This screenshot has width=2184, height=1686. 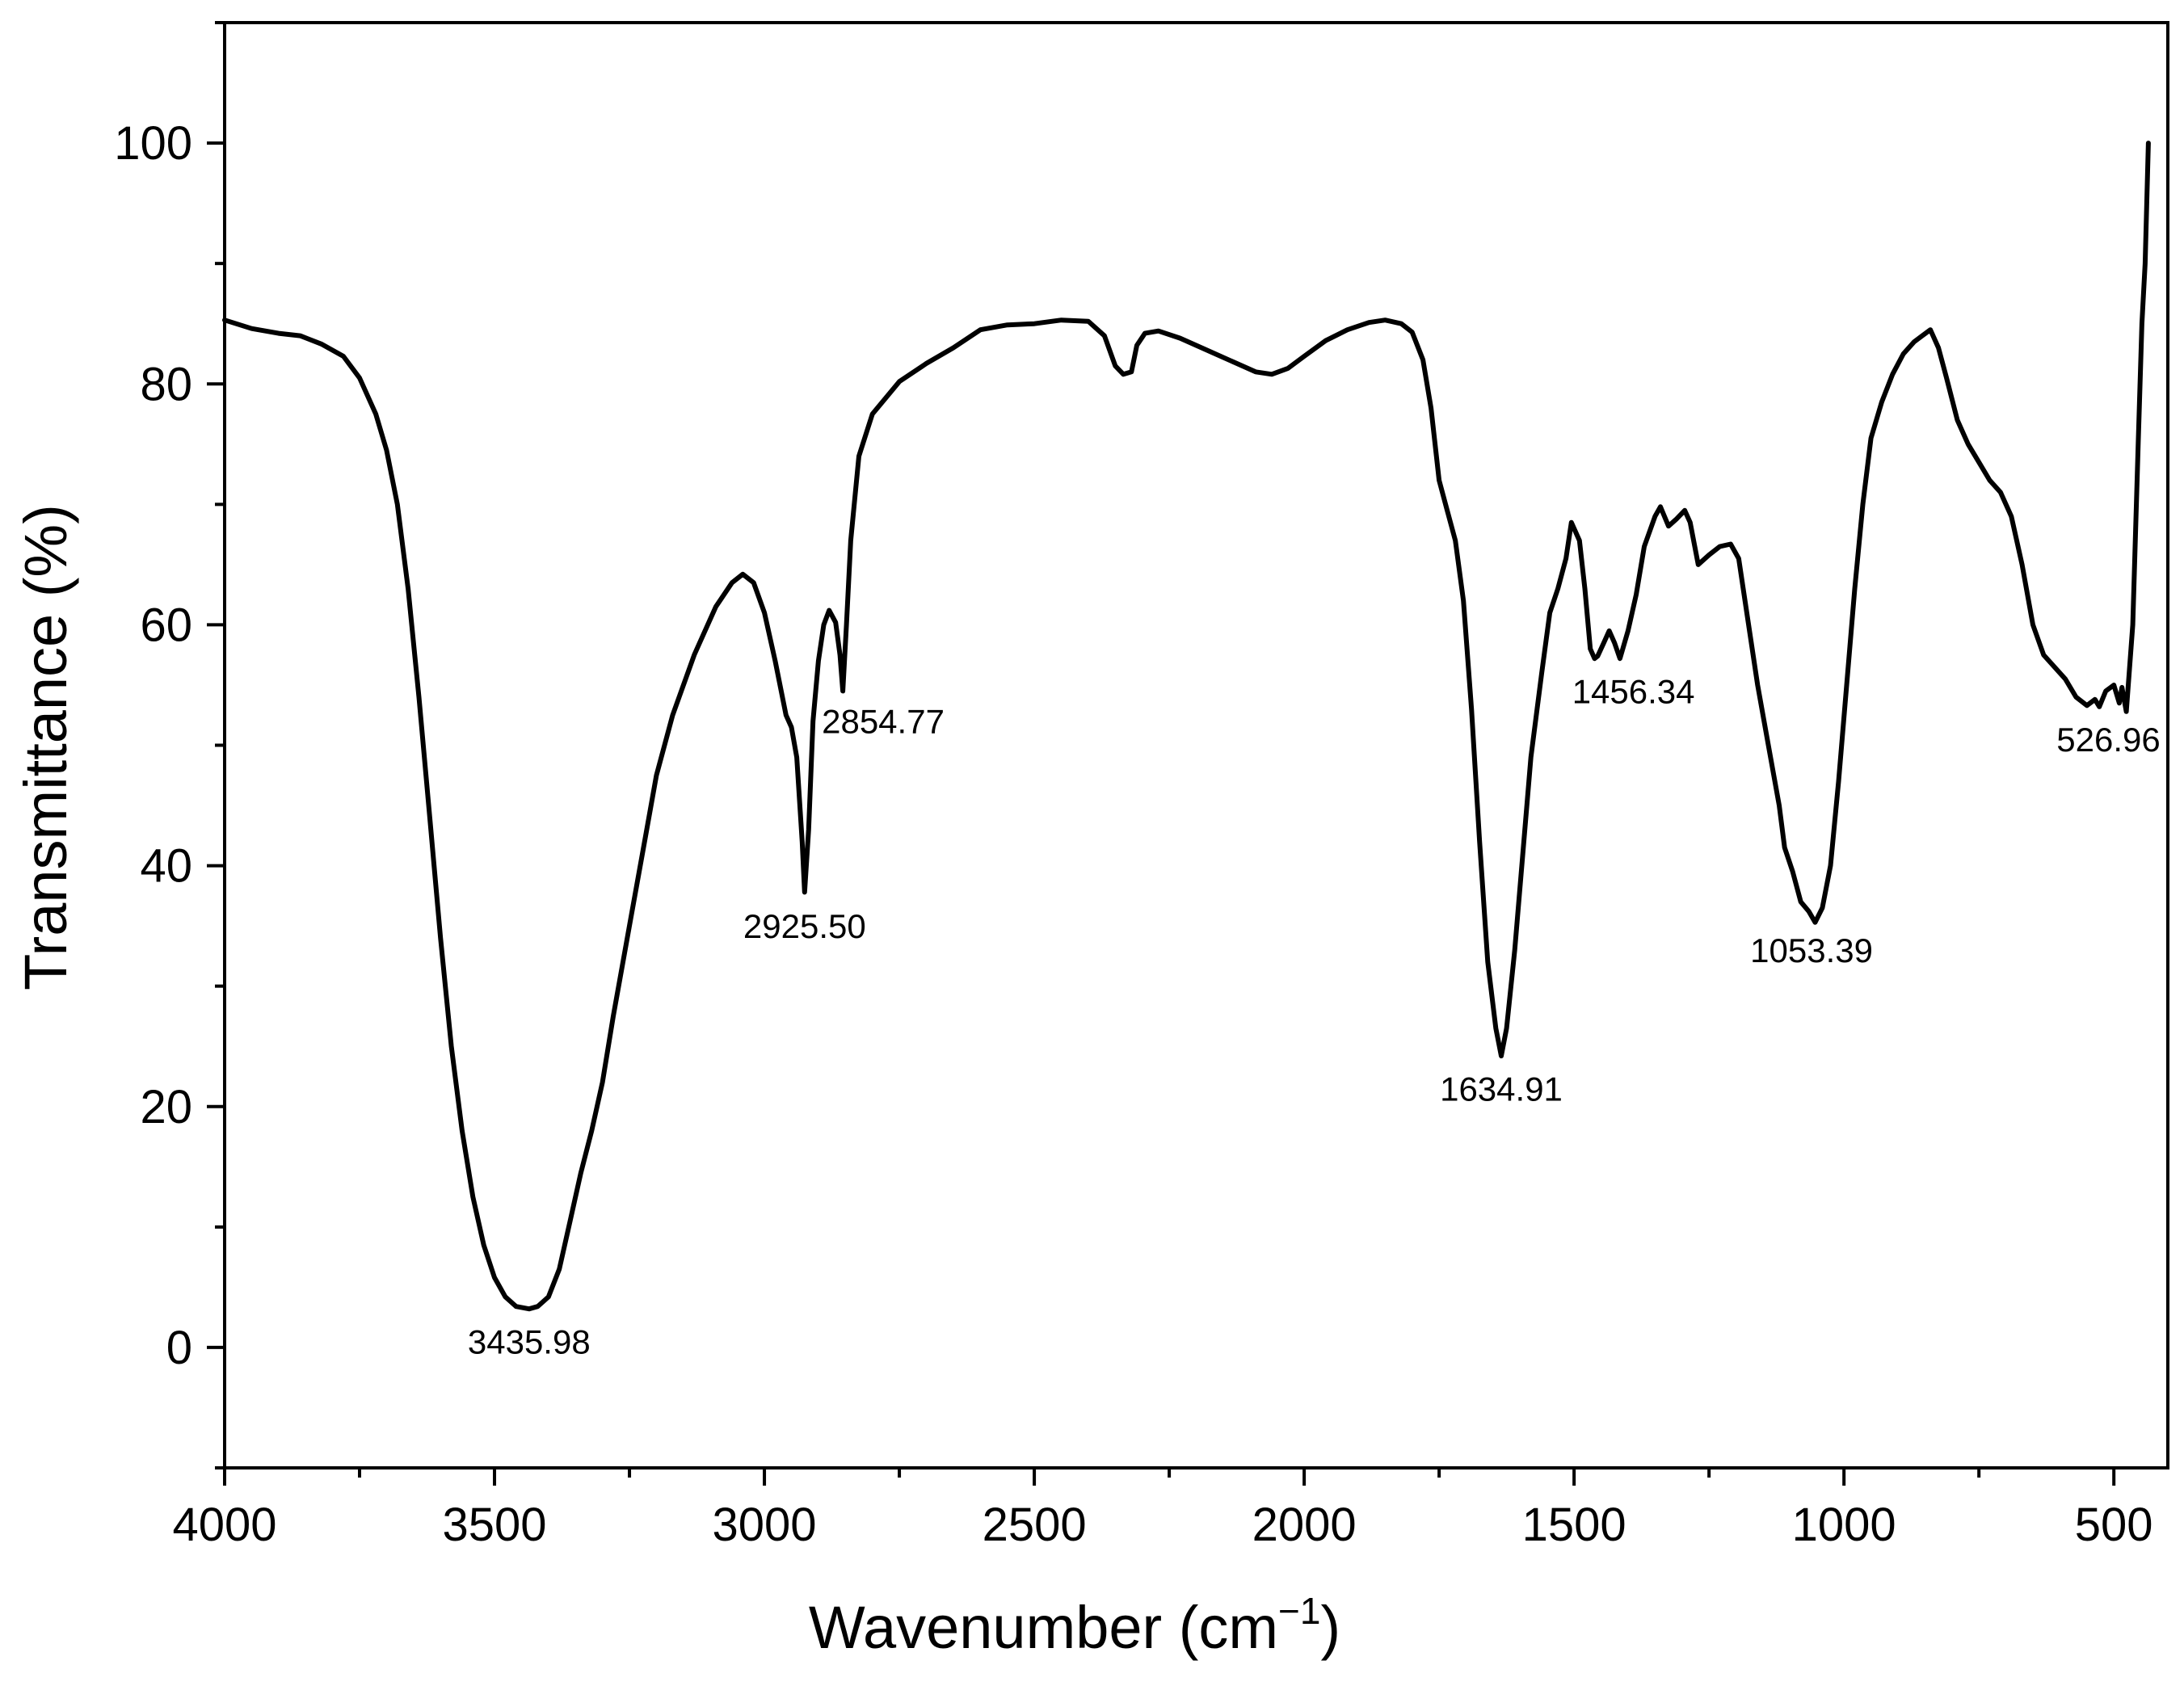 I want to click on y-axis-title: Transmittance (%), so click(x=45, y=747).